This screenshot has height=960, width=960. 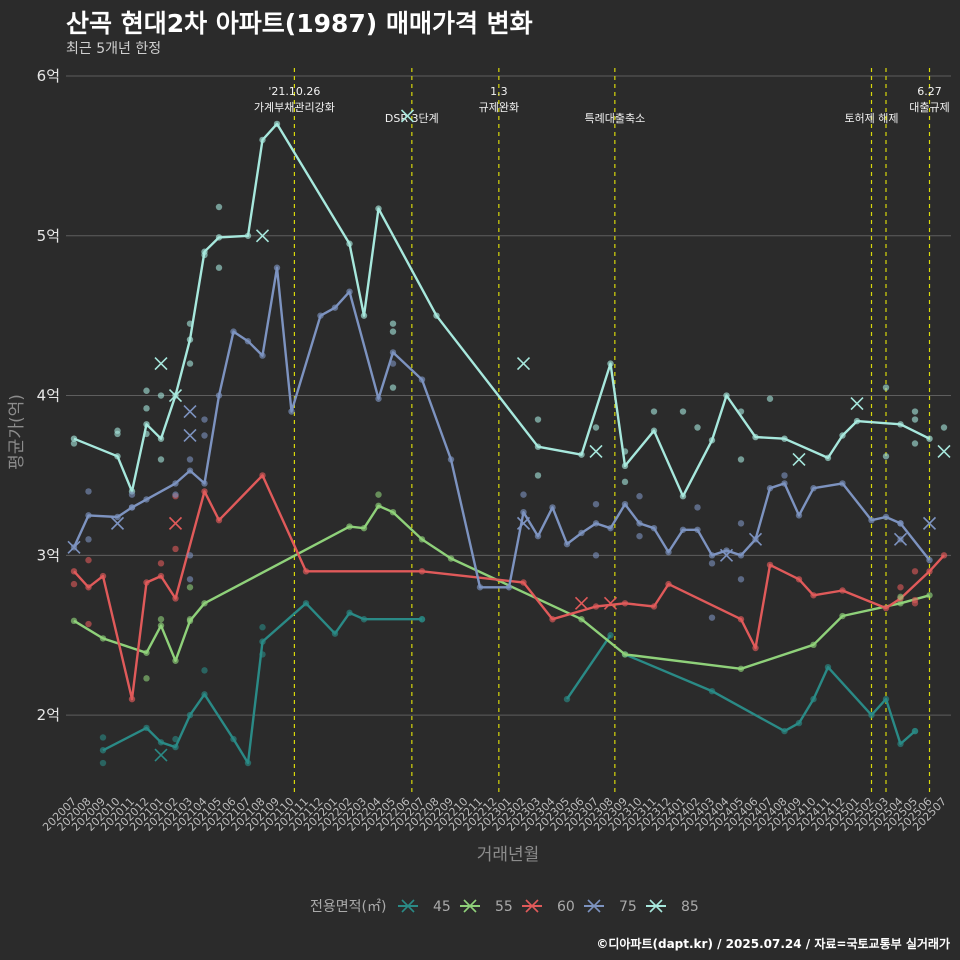 I want to click on legend: 전용면적(㎡) 45 55 60 75 85, so click(x=504, y=907).